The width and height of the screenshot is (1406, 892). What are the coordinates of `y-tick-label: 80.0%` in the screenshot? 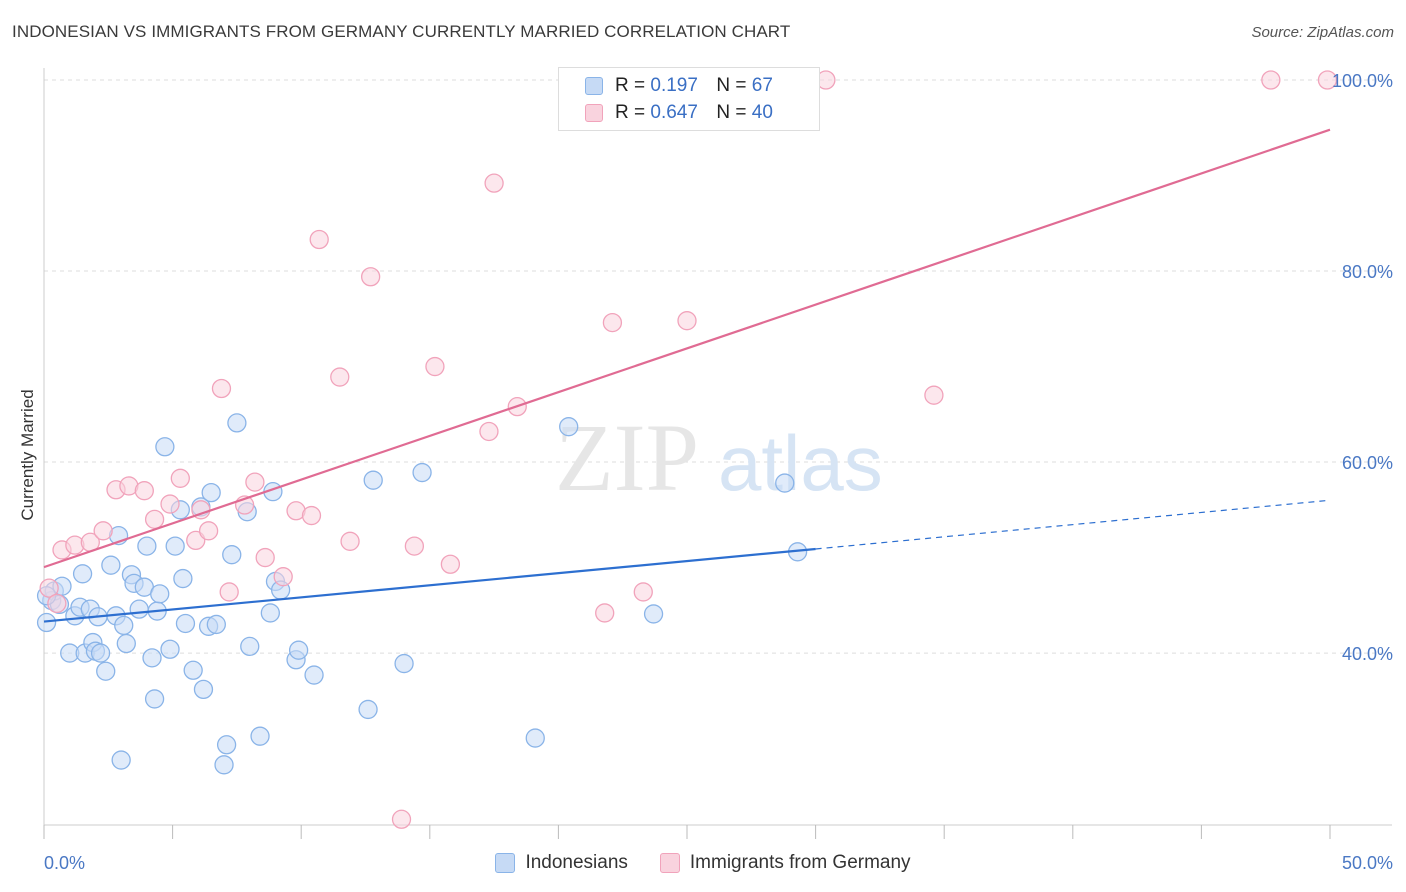 It's located at (1367, 272).